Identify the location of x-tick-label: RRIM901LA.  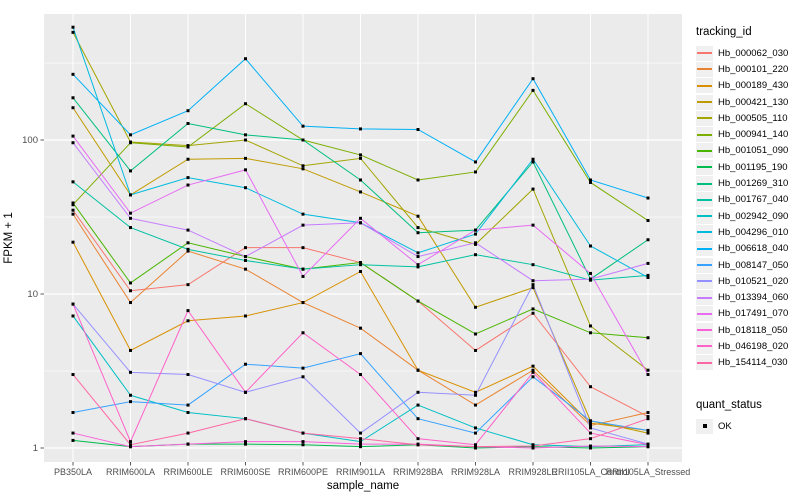
(360, 472).